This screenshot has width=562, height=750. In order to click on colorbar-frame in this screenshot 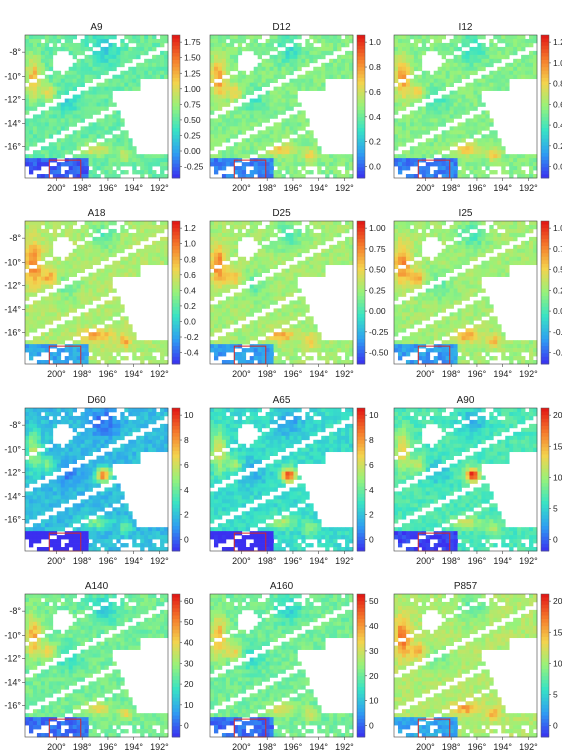, I will do `click(361, 292)`.